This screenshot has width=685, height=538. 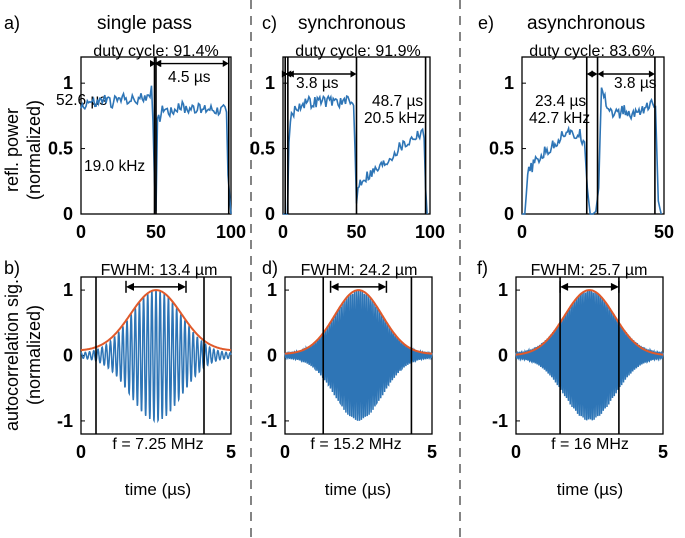 I want to click on annotation-a-gap: 4.5 µs, so click(x=189, y=77).